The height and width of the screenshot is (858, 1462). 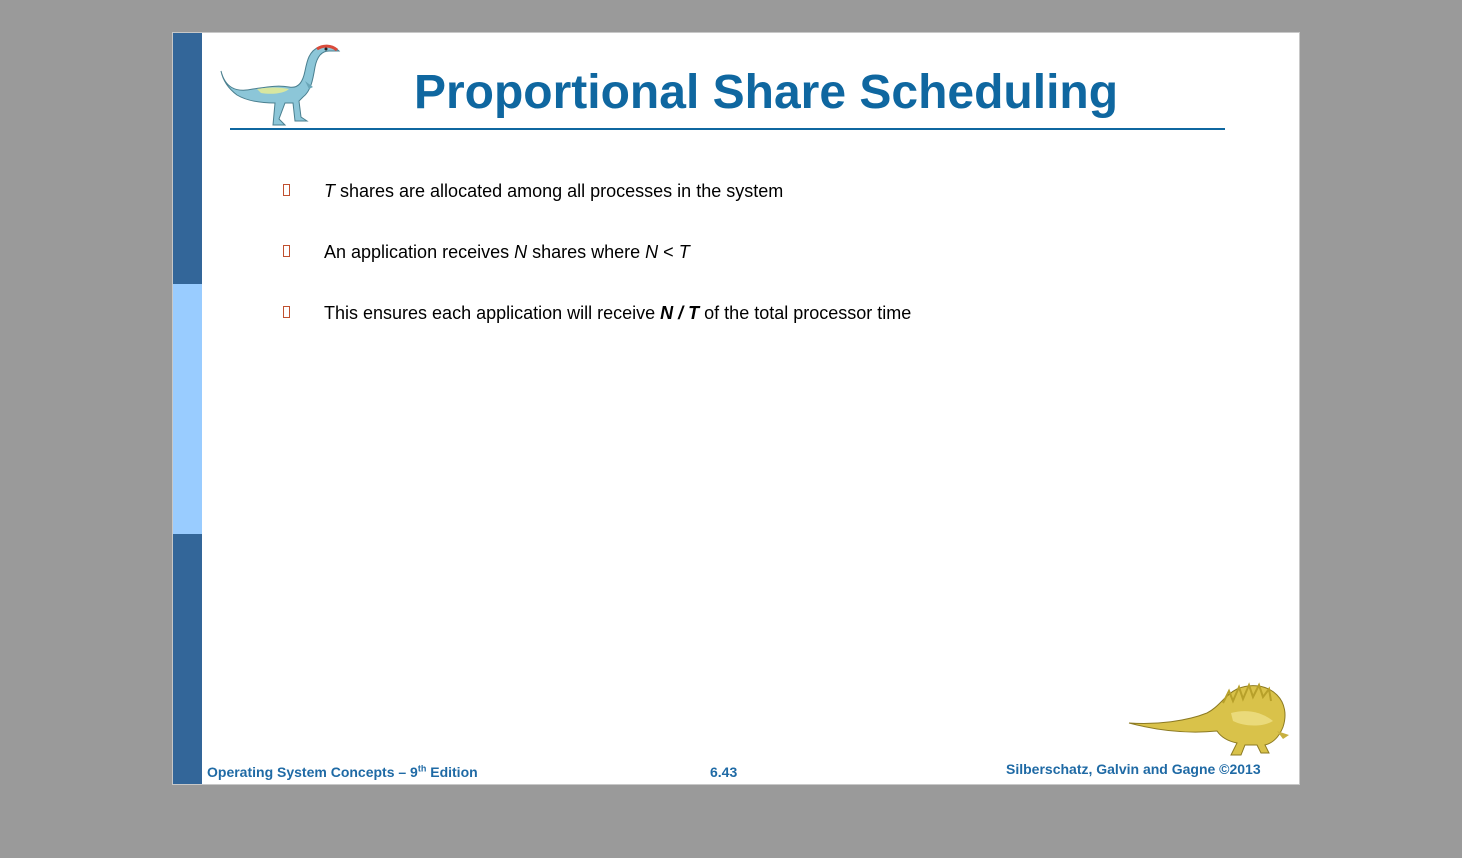 What do you see at coordinates (1133, 769) in the screenshot?
I see `footer-authors: Silberschatz, Galvin and Gagne ©2013` at bounding box center [1133, 769].